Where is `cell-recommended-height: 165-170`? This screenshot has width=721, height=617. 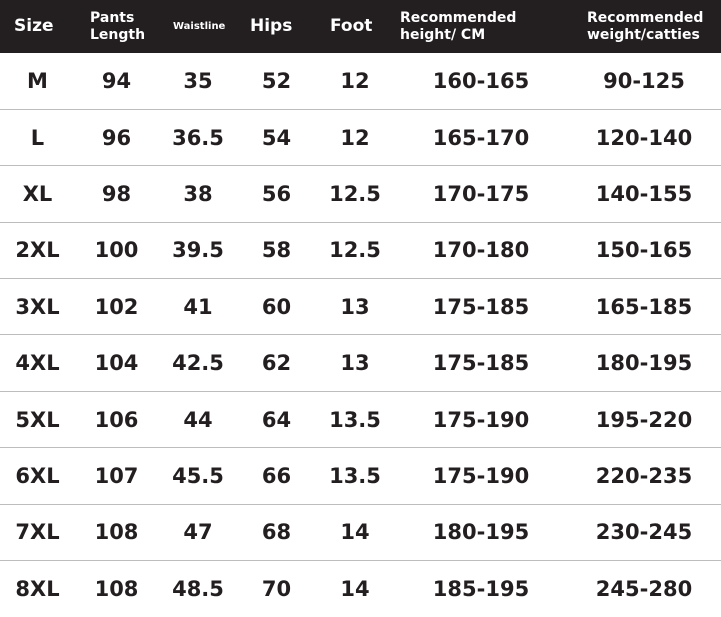
cell-recommended-height: 165-170 is located at coordinates (481, 137).